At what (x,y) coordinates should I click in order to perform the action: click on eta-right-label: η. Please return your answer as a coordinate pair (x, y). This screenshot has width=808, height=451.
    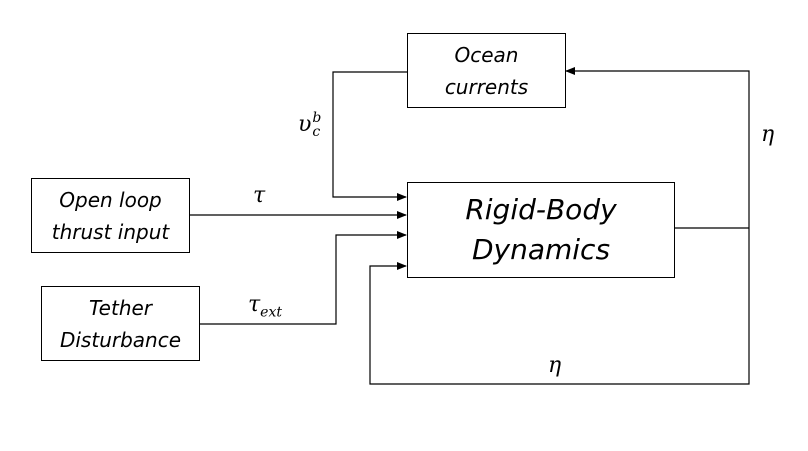
    Looking at the image, I should click on (768, 134).